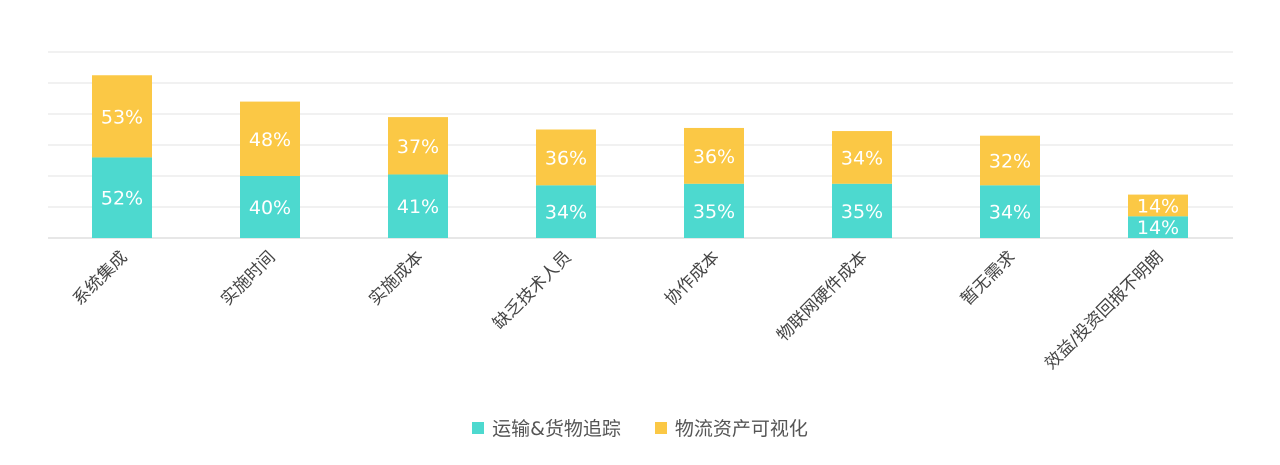  I want to click on legend-label-transport: 运输&货物追踪, so click(556, 429).